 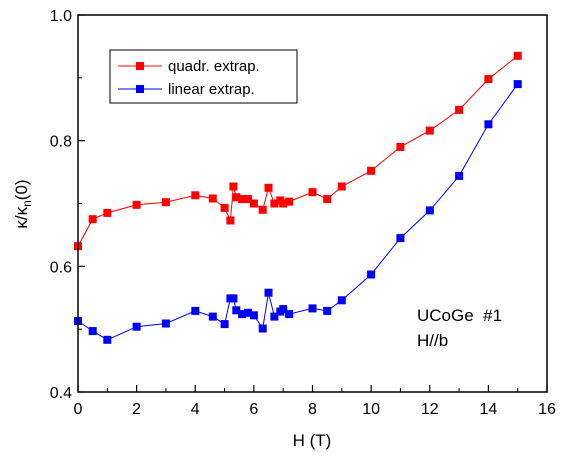 What do you see at coordinates (214, 66) in the screenshot?
I see `legend-label-quadr: quadr. extrap.` at bounding box center [214, 66].